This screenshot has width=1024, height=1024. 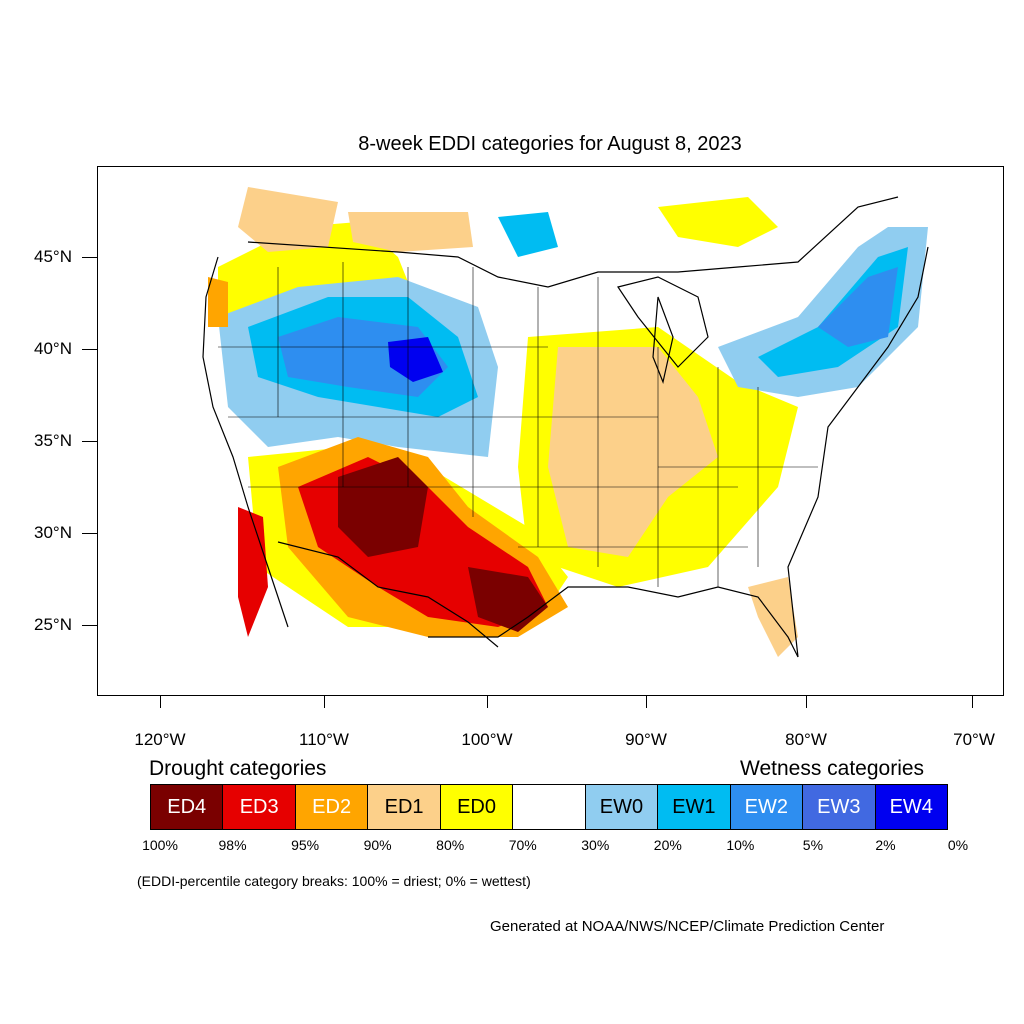 What do you see at coordinates (253, 572) in the screenshot?
I see `ed3-region-california` at bounding box center [253, 572].